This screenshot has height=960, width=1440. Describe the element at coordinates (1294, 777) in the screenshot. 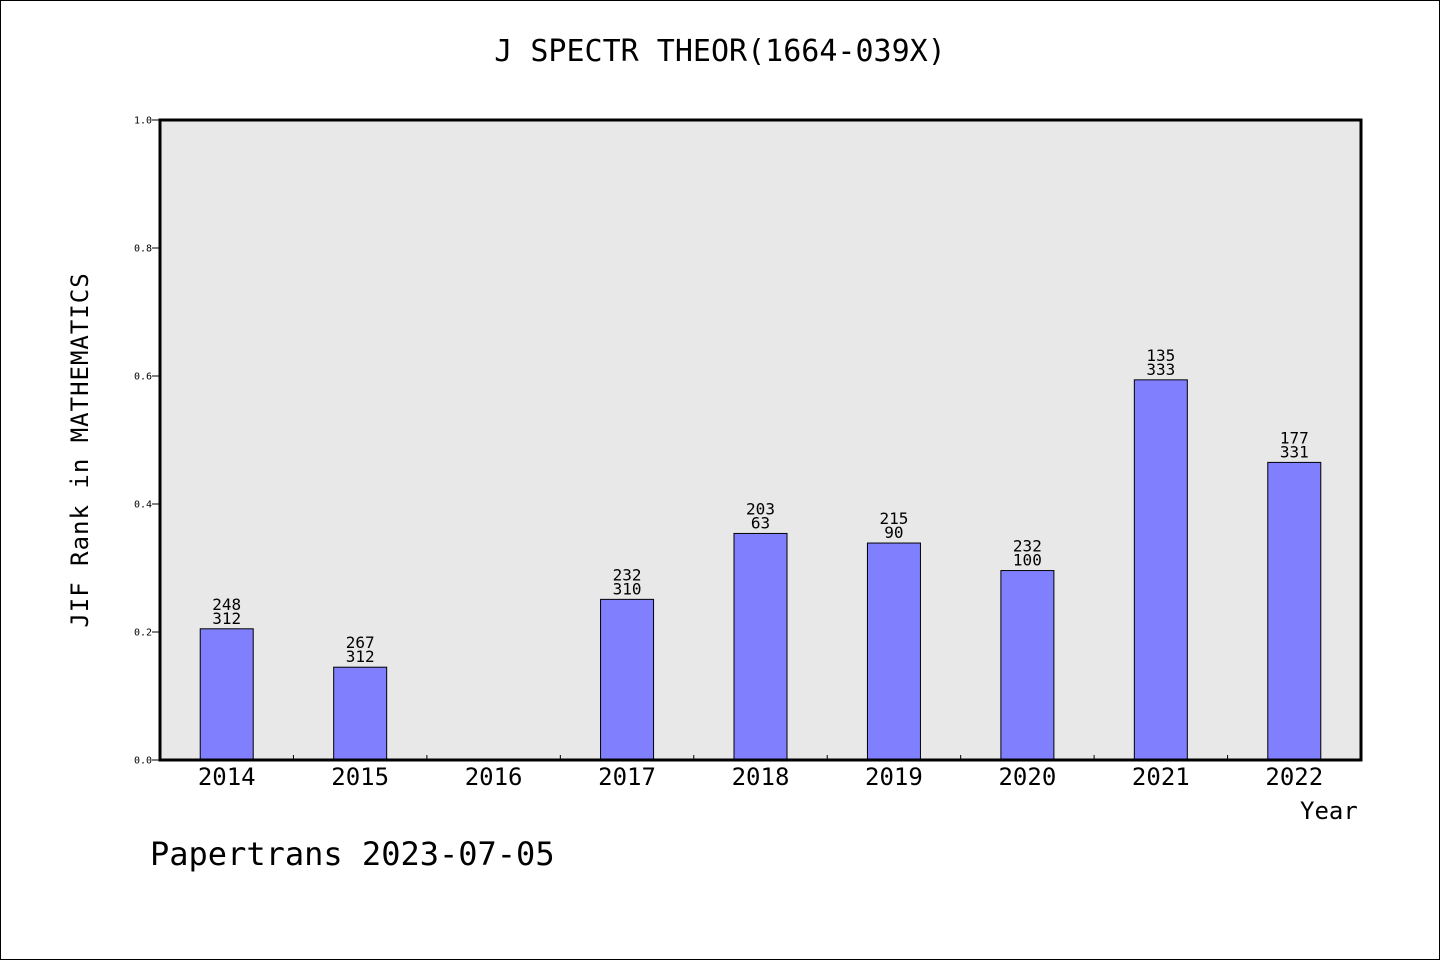

I see `x-tick-label: 2022` at that location.